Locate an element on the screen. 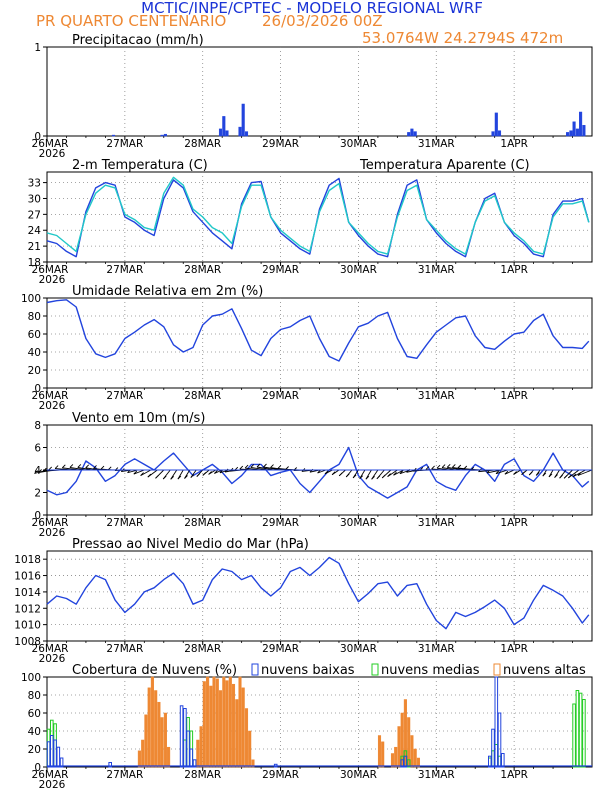  panel-title: 2-m Temperatura (C) is located at coordinates (140, 165).